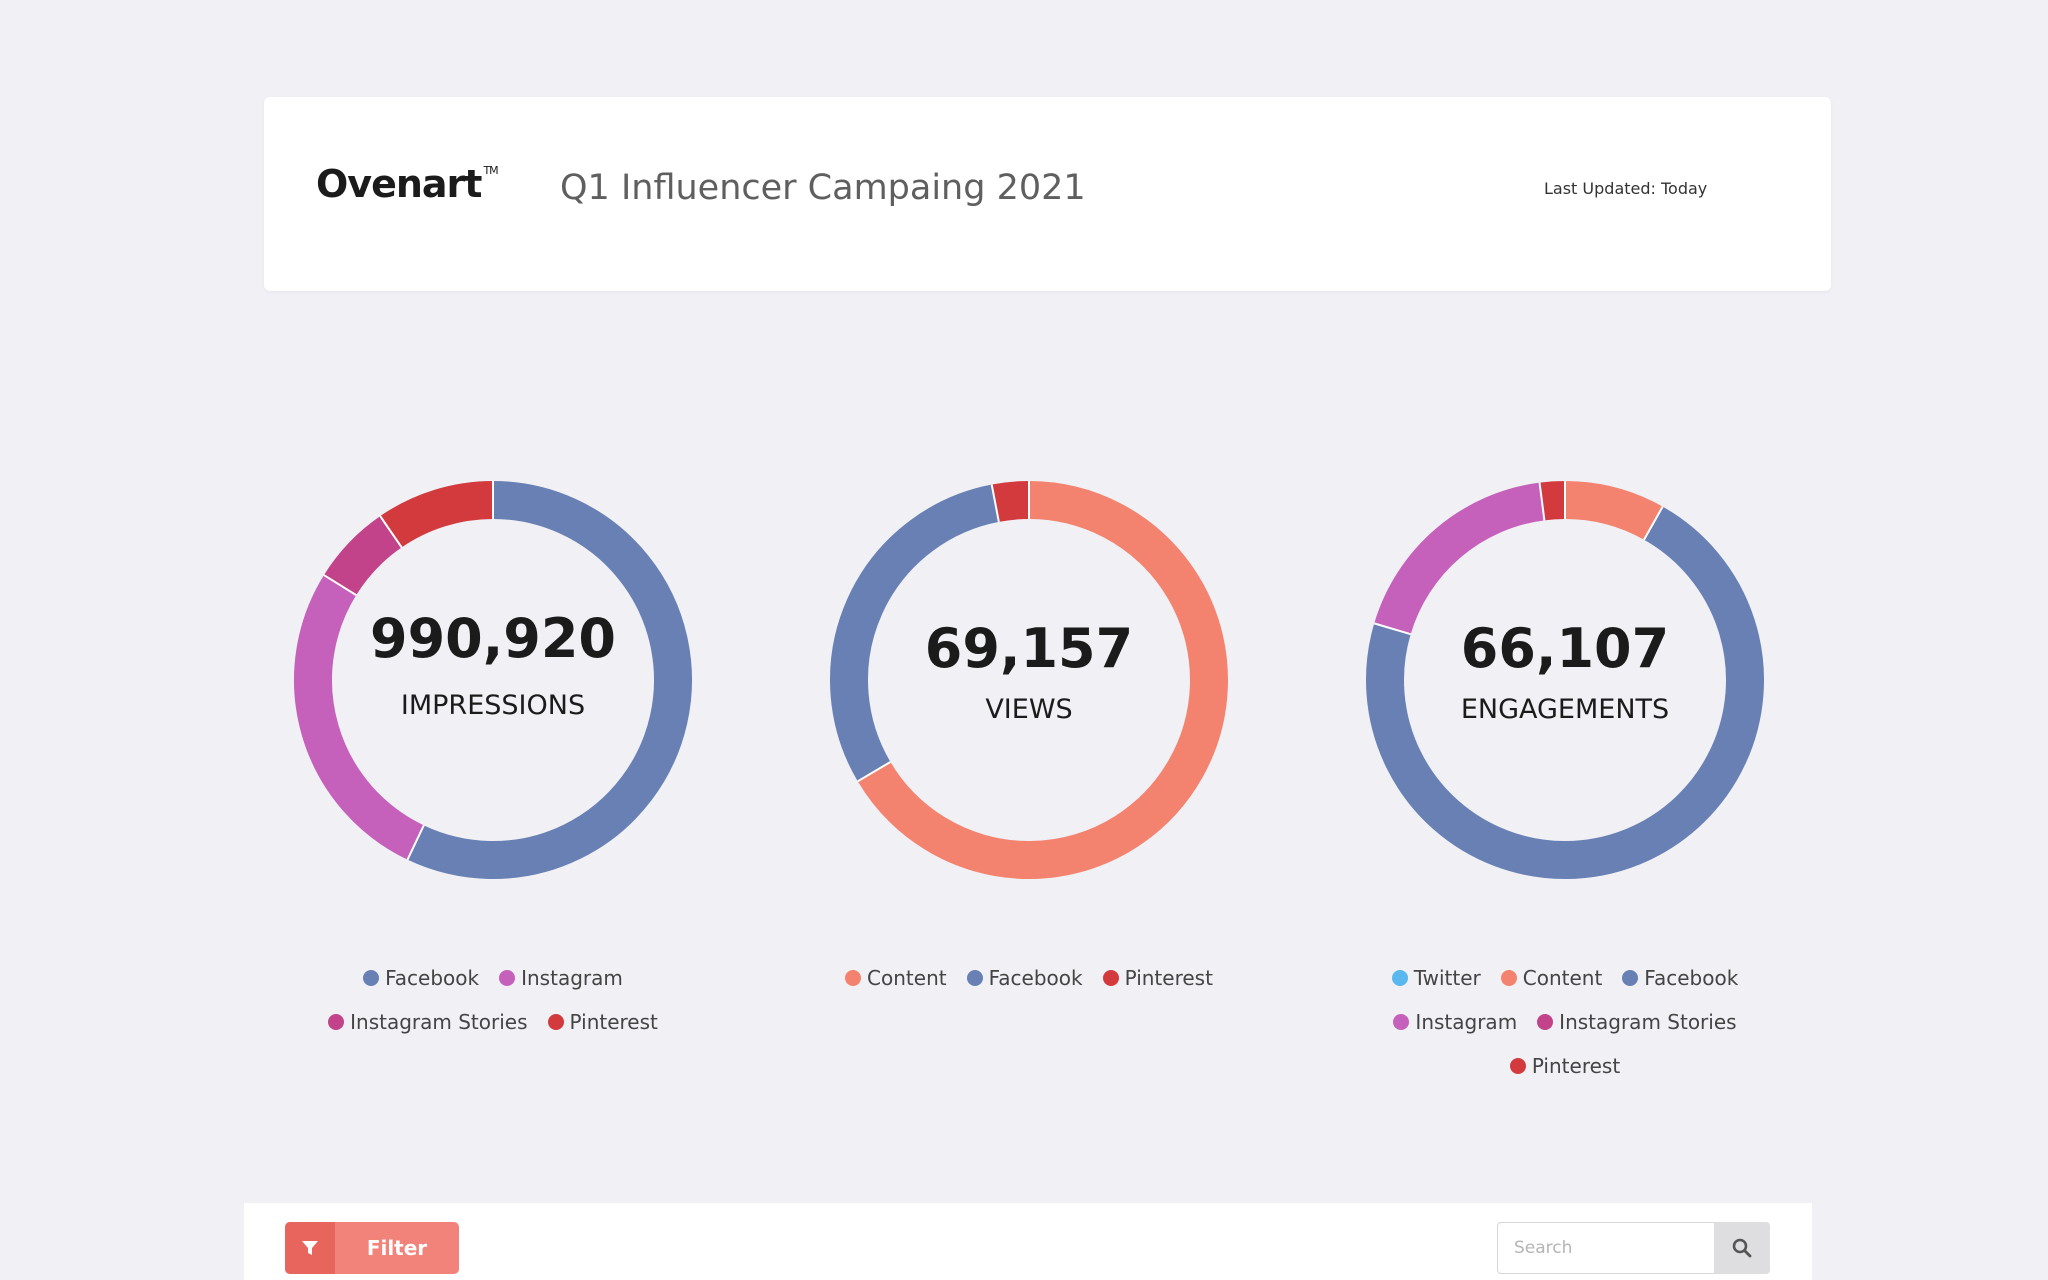  Describe the element at coordinates (1447, 978) in the screenshot. I see `legend-label: Twitter` at that location.